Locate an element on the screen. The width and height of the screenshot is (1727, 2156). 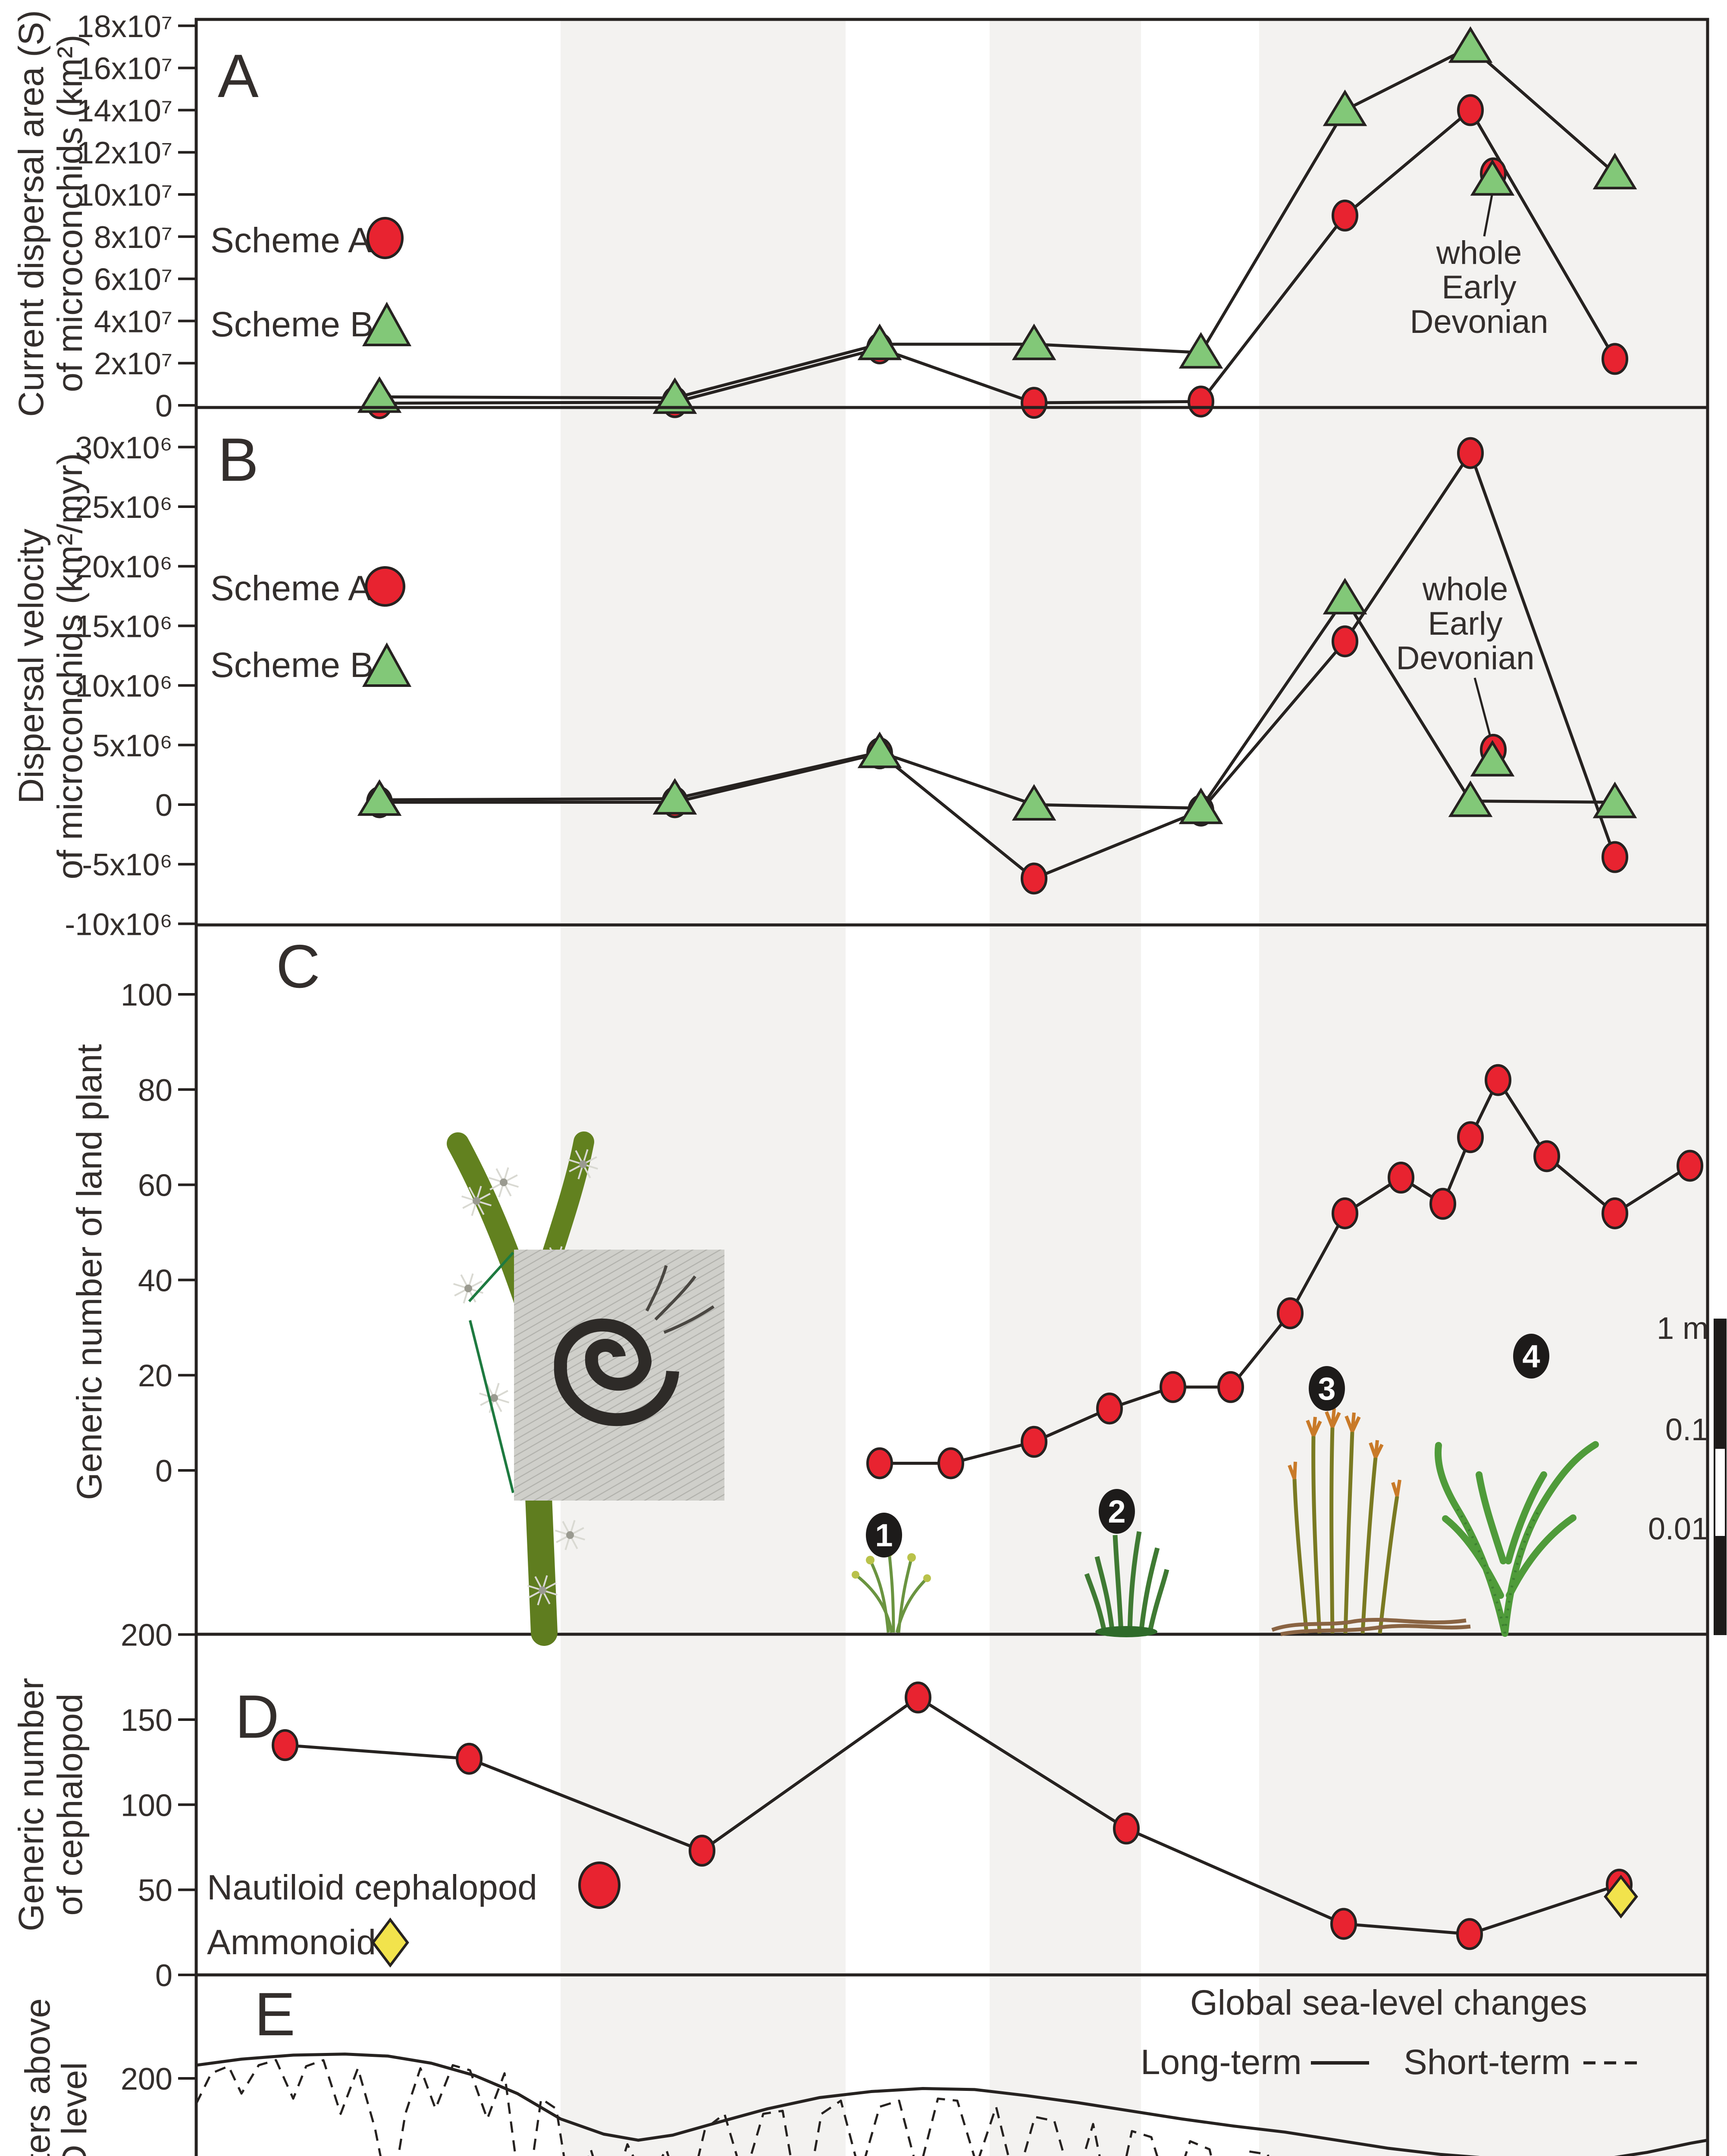
panel-a-label: A is located at coordinates (238, 76).